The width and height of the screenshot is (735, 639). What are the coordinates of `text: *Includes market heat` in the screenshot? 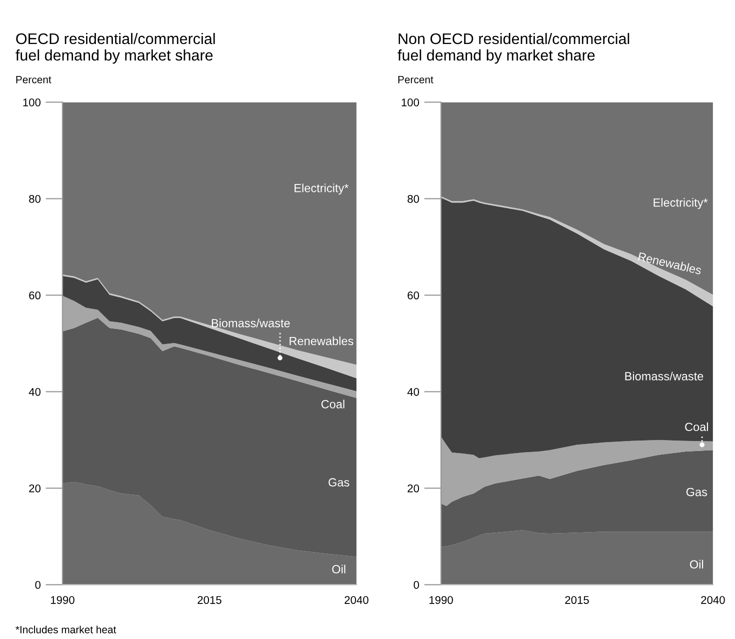 It's located at (66, 630).